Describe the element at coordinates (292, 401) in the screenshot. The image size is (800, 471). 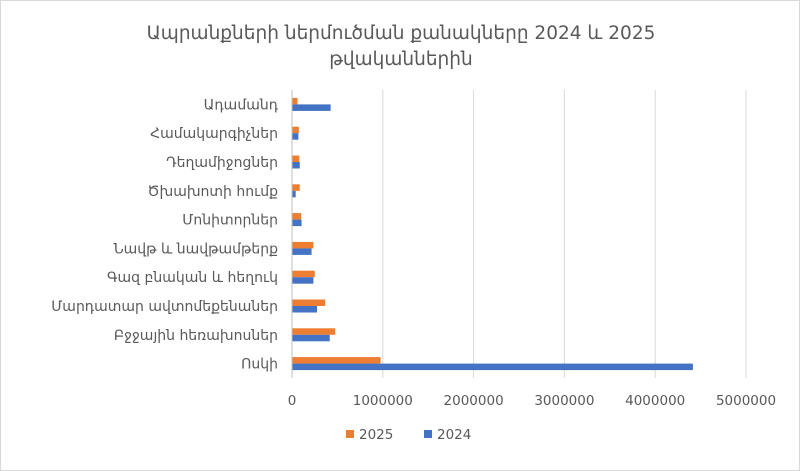
I see `x-tick-label: 0` at that location.